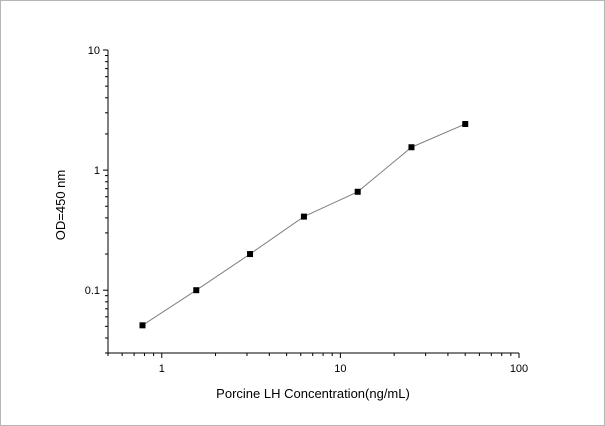  What do you see at coordinates (94, 51) in the screenshot?
I see `y-tick-label: 10` at bounding box center [94, 51].